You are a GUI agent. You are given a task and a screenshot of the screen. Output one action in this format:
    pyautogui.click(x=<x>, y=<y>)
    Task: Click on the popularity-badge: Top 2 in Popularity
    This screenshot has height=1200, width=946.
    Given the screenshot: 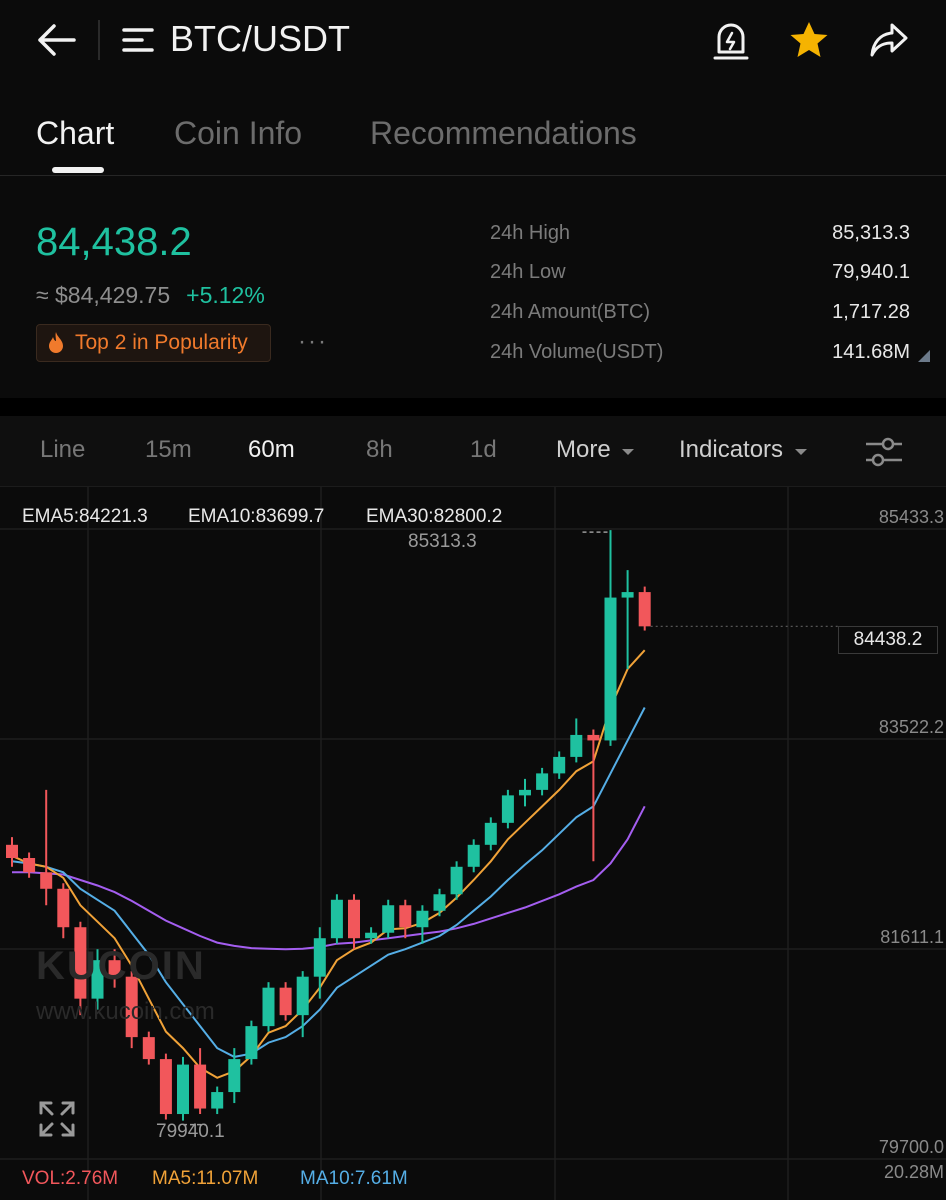 What is the action you would take?
    pyautogui.click(x=153, y=343)
    